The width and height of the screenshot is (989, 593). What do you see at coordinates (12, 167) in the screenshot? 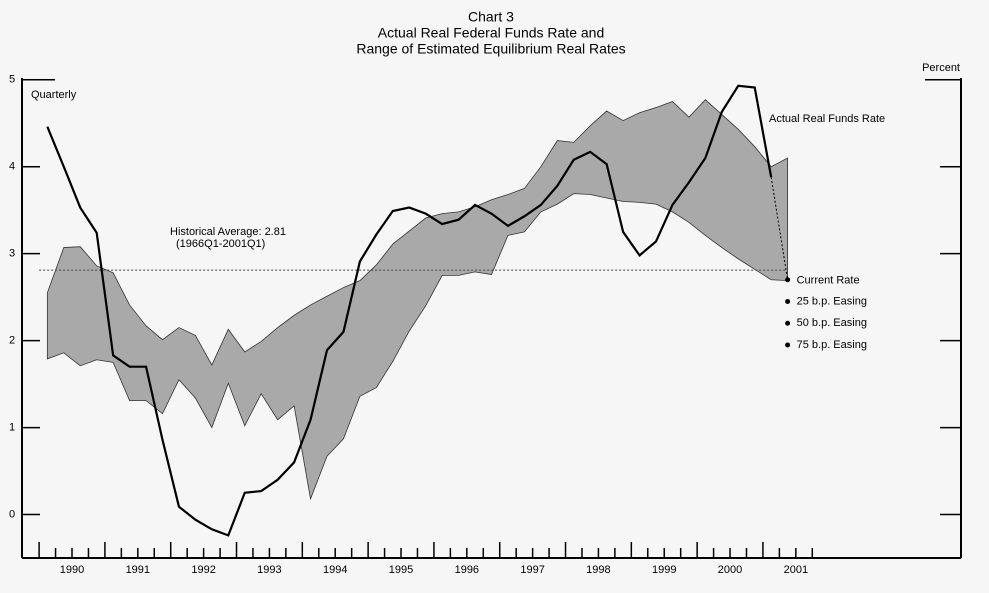
I see `y-tick-label: 4` at bounding box center [12, 167].